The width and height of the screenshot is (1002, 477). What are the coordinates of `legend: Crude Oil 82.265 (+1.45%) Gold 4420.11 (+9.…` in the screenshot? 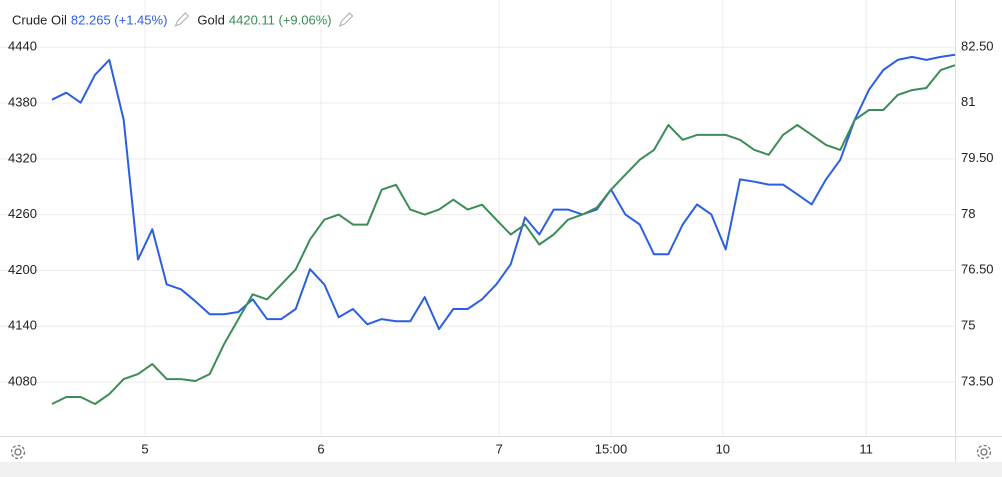 It's located at (183, 19).